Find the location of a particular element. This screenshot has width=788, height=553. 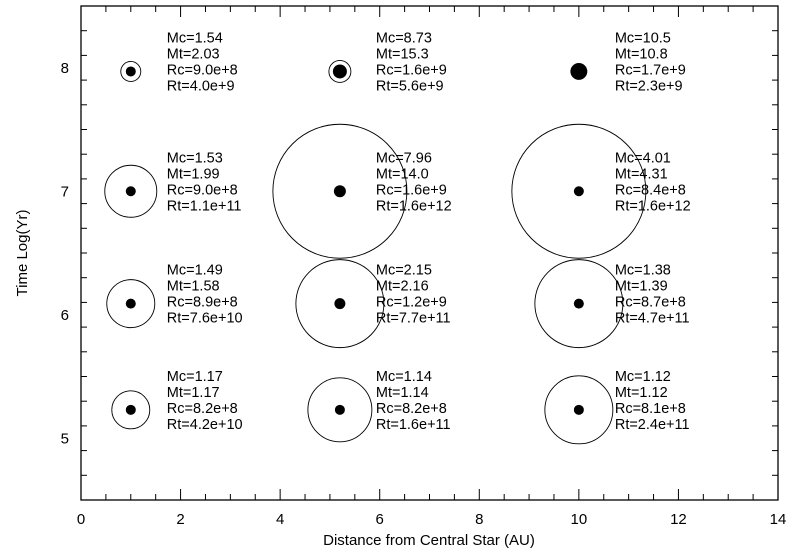

annotation-mc: Mc=2.15 is located at coordinates (404, 271).